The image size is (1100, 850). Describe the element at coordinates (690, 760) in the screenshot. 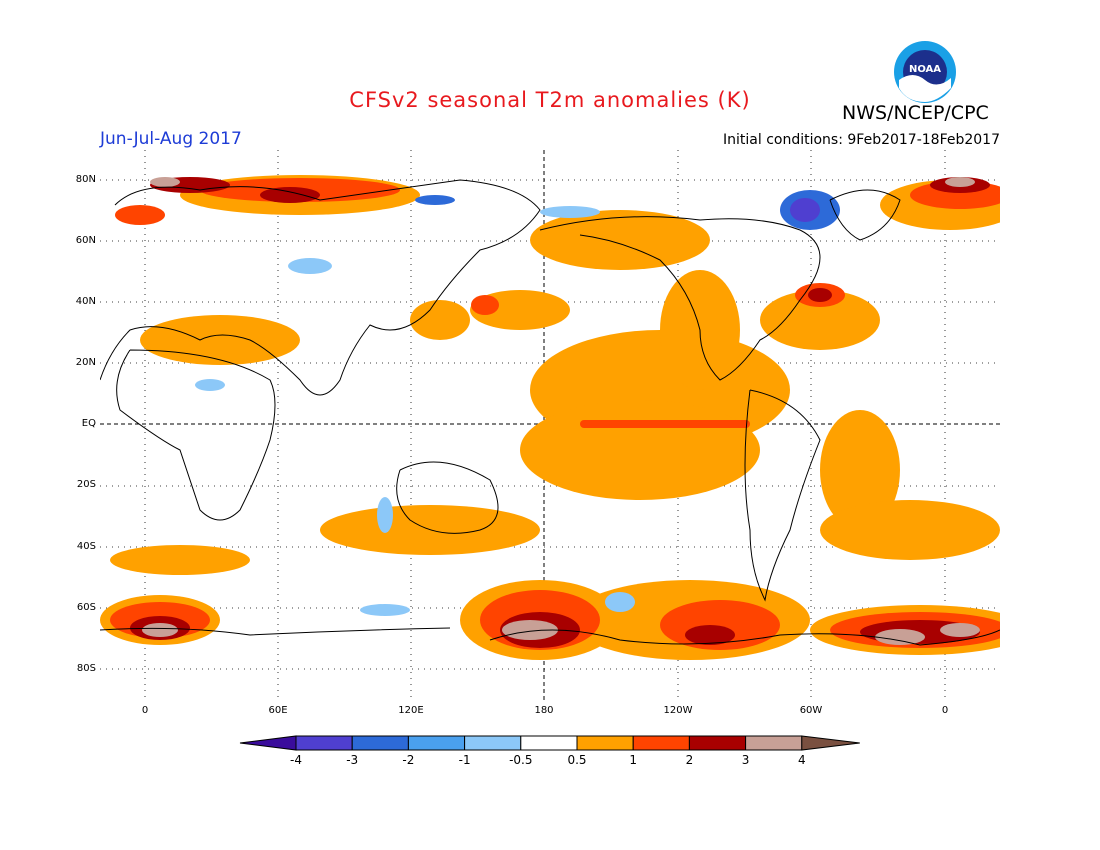

I see `colorbar-label: 2` at that location.